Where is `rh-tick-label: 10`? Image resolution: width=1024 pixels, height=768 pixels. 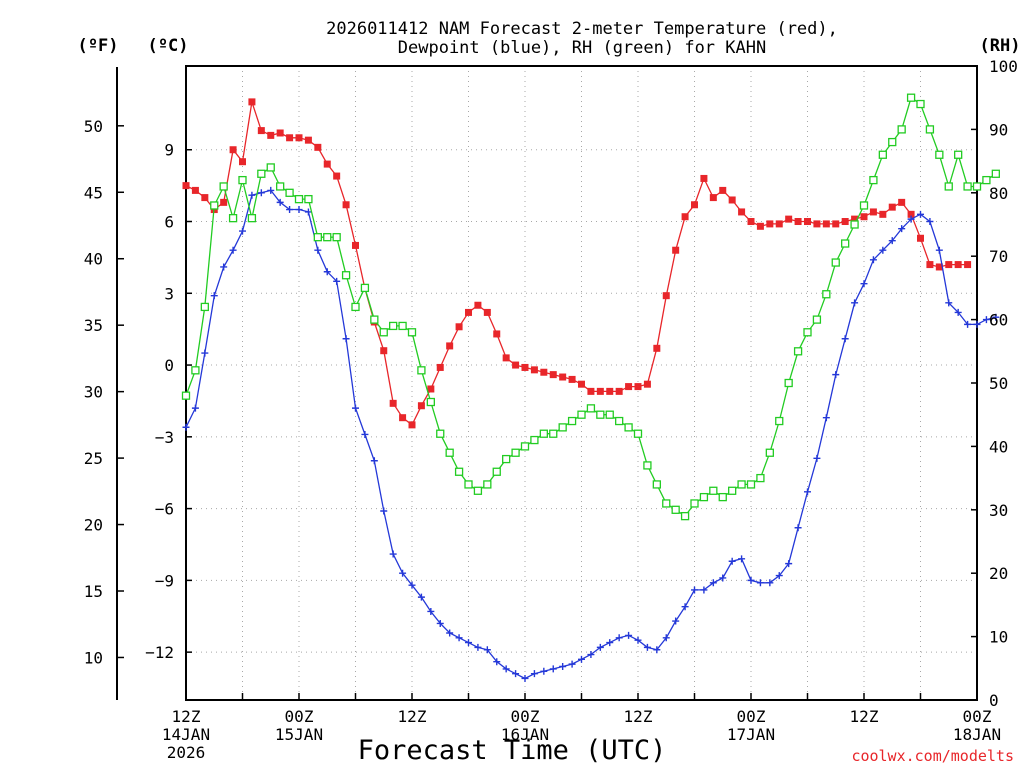 rh-tick-label: 10 is located at coordinates (998, 637).